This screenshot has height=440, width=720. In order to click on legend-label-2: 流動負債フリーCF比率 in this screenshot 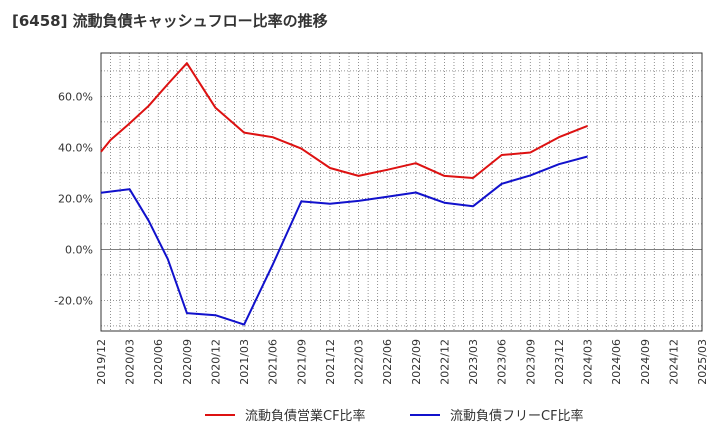, I will do `click(517, 416)`.